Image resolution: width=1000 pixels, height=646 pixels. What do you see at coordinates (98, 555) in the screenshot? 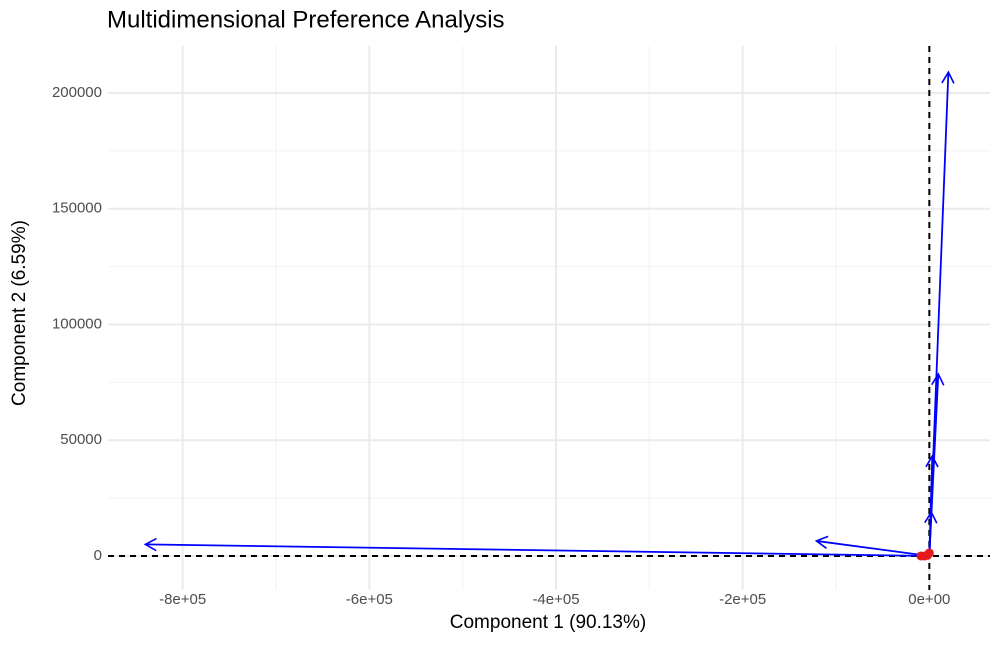
I see `y-tick-label: 0` at bounding box center [98, 555].